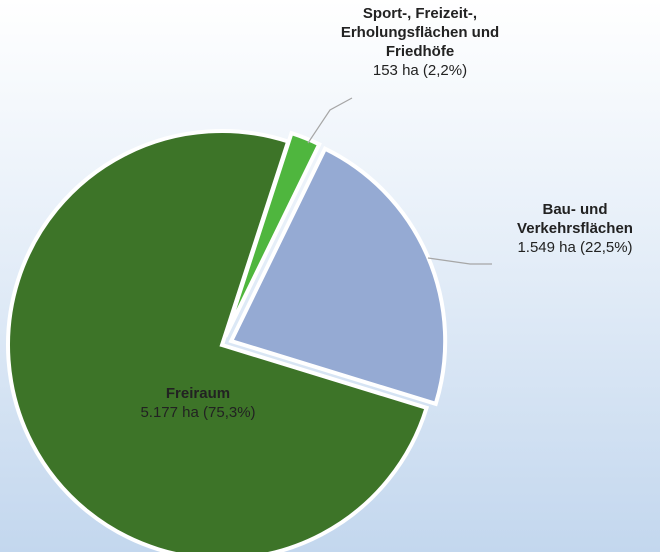 The image size is (660, 552). I want to click on value-label: 153 ha (2,2%), so click(420, 70).